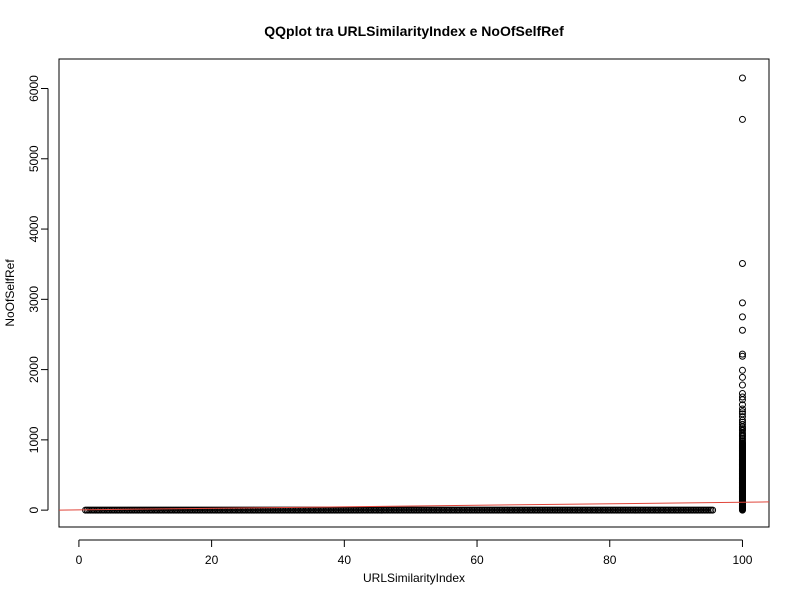  Describe the element at coordinates (34, 299) in the screenshot. I see `y-tick-label: 3000` at that location.